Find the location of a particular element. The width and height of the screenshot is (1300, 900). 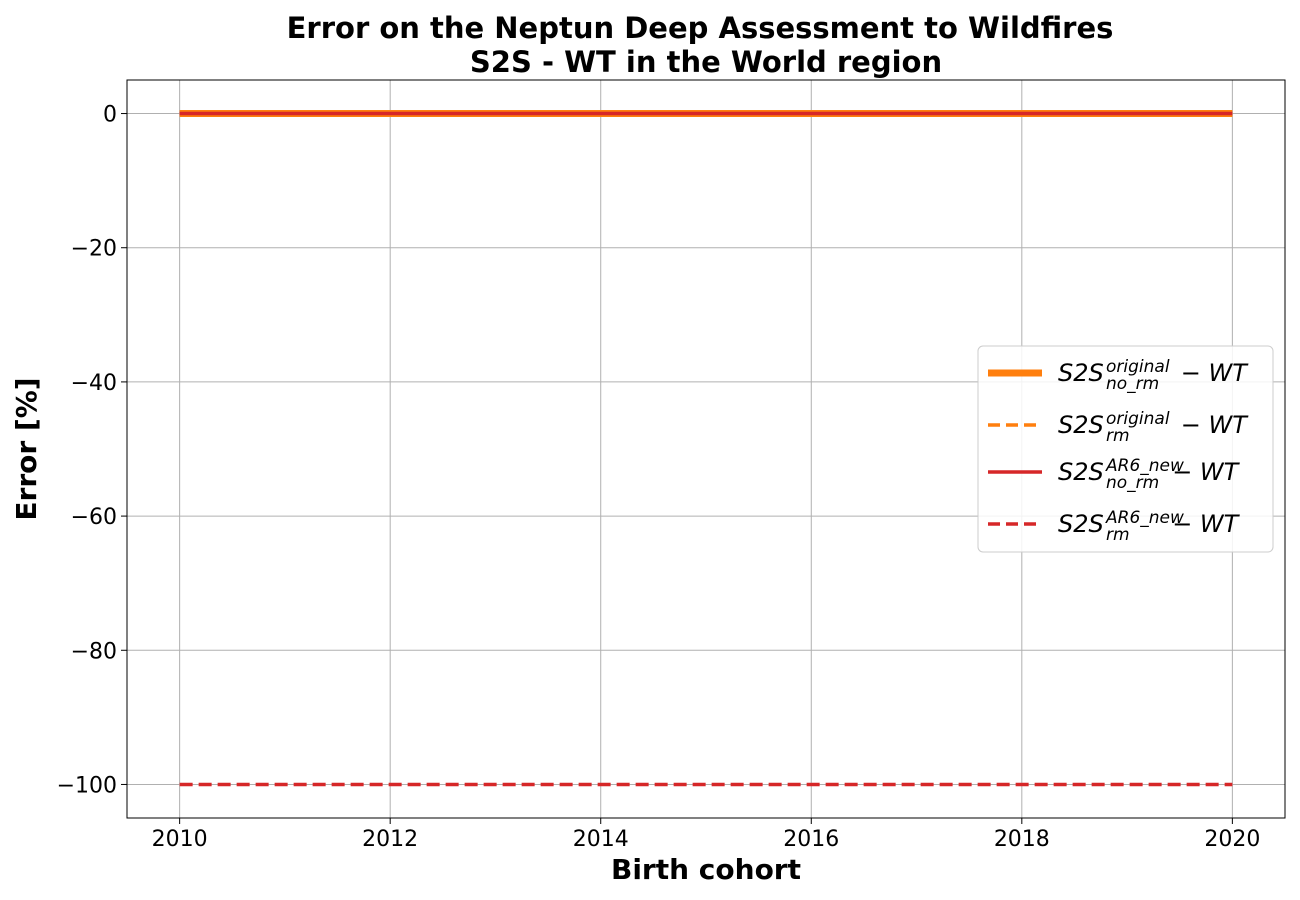

x-tick-label: 2018 is located at coordinates (1022, 839).